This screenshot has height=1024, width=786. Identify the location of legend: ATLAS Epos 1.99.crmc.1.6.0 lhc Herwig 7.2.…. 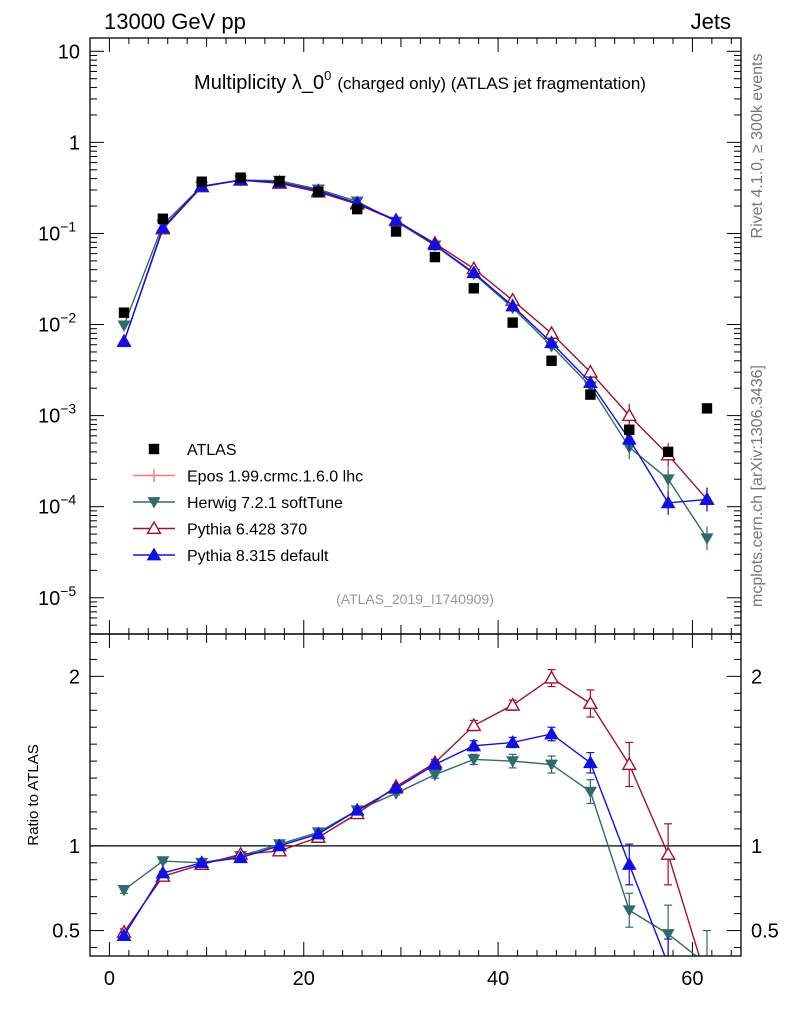
(248, 503).